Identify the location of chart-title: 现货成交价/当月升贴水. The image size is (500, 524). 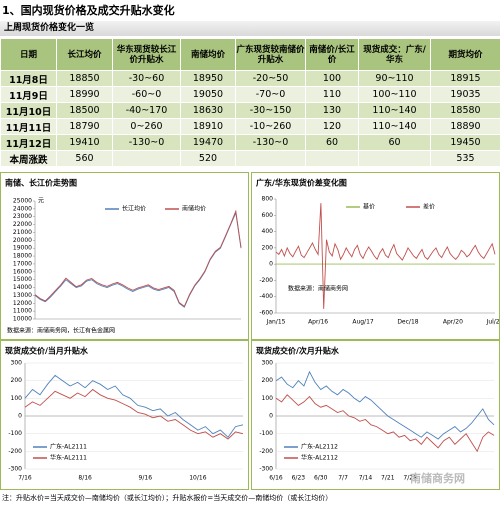
(47, 351).